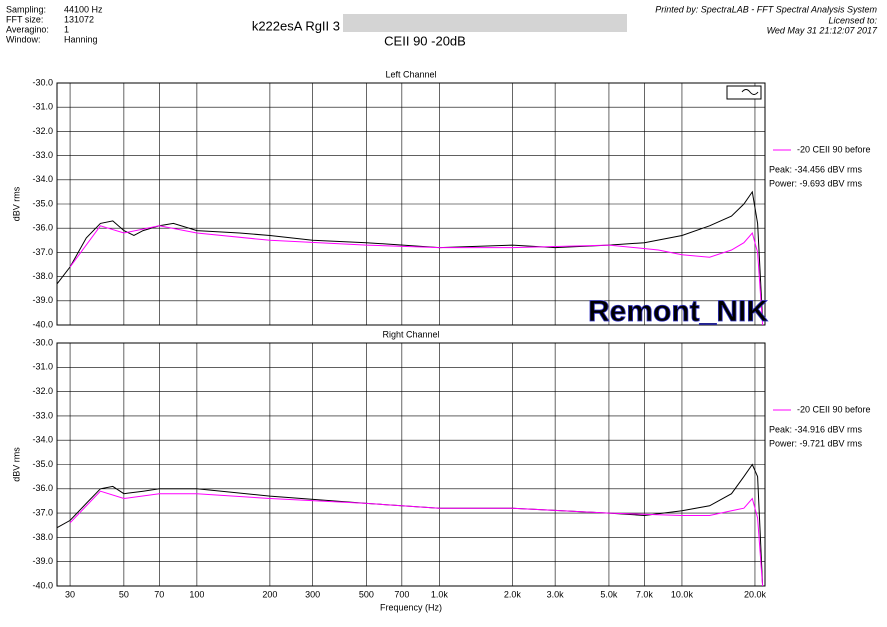  What do you see at coordinates (70, 594) in the screenshot?
I see `x-tick-label: 30` at bounding box center [70, 594].